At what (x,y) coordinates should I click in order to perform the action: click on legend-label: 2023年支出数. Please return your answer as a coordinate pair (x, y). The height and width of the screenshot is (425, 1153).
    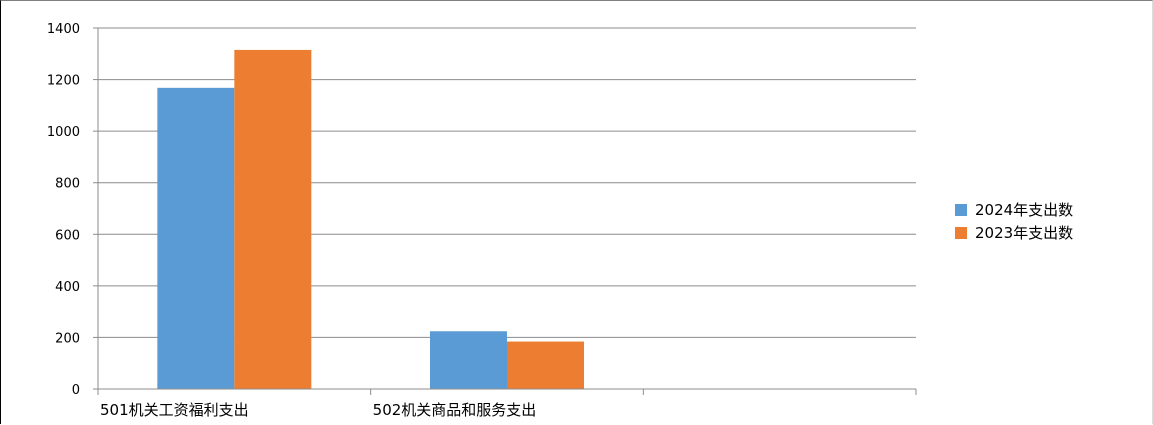
    Looking at the image, I should click on (1024, 233).